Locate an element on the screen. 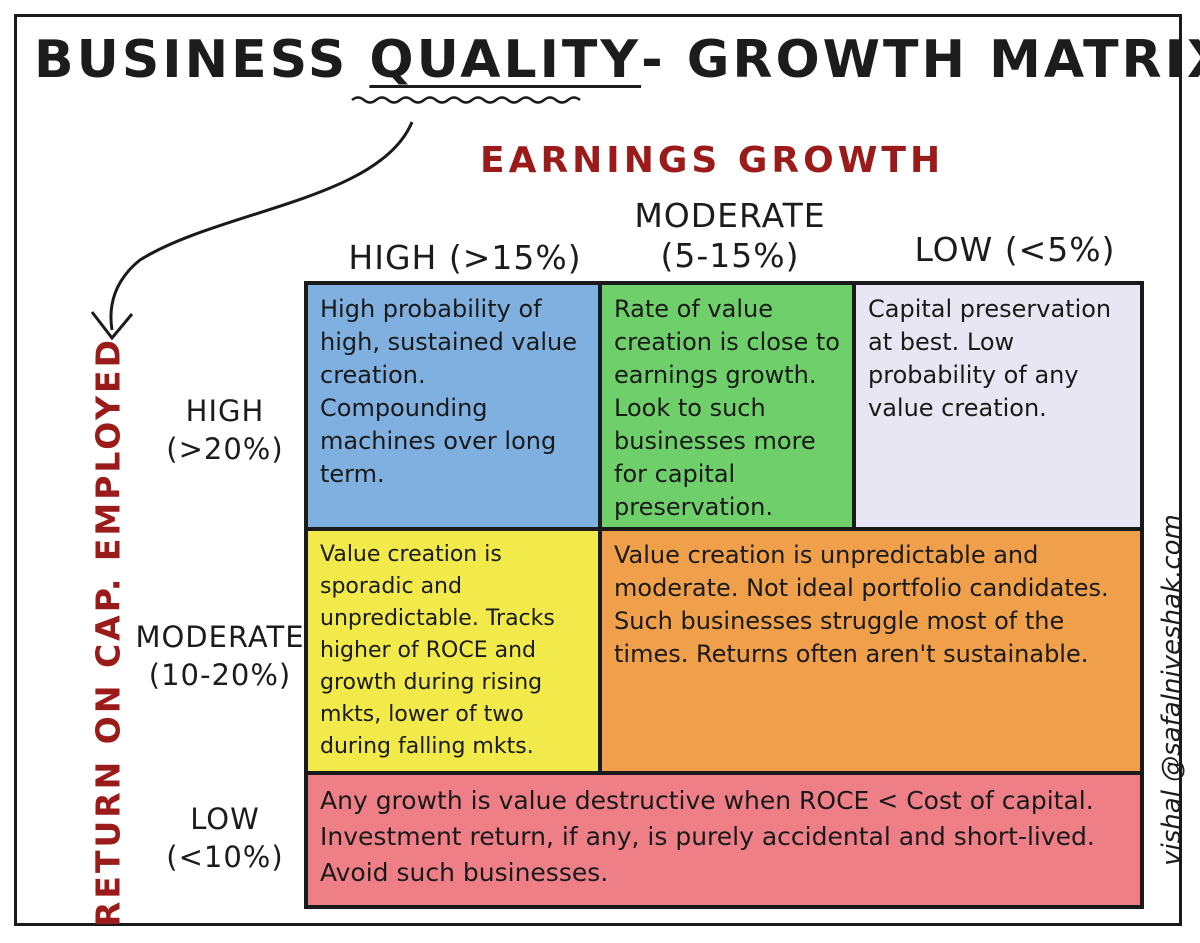  title-part-quality: QUALITY is located at coordinates (505, 60).